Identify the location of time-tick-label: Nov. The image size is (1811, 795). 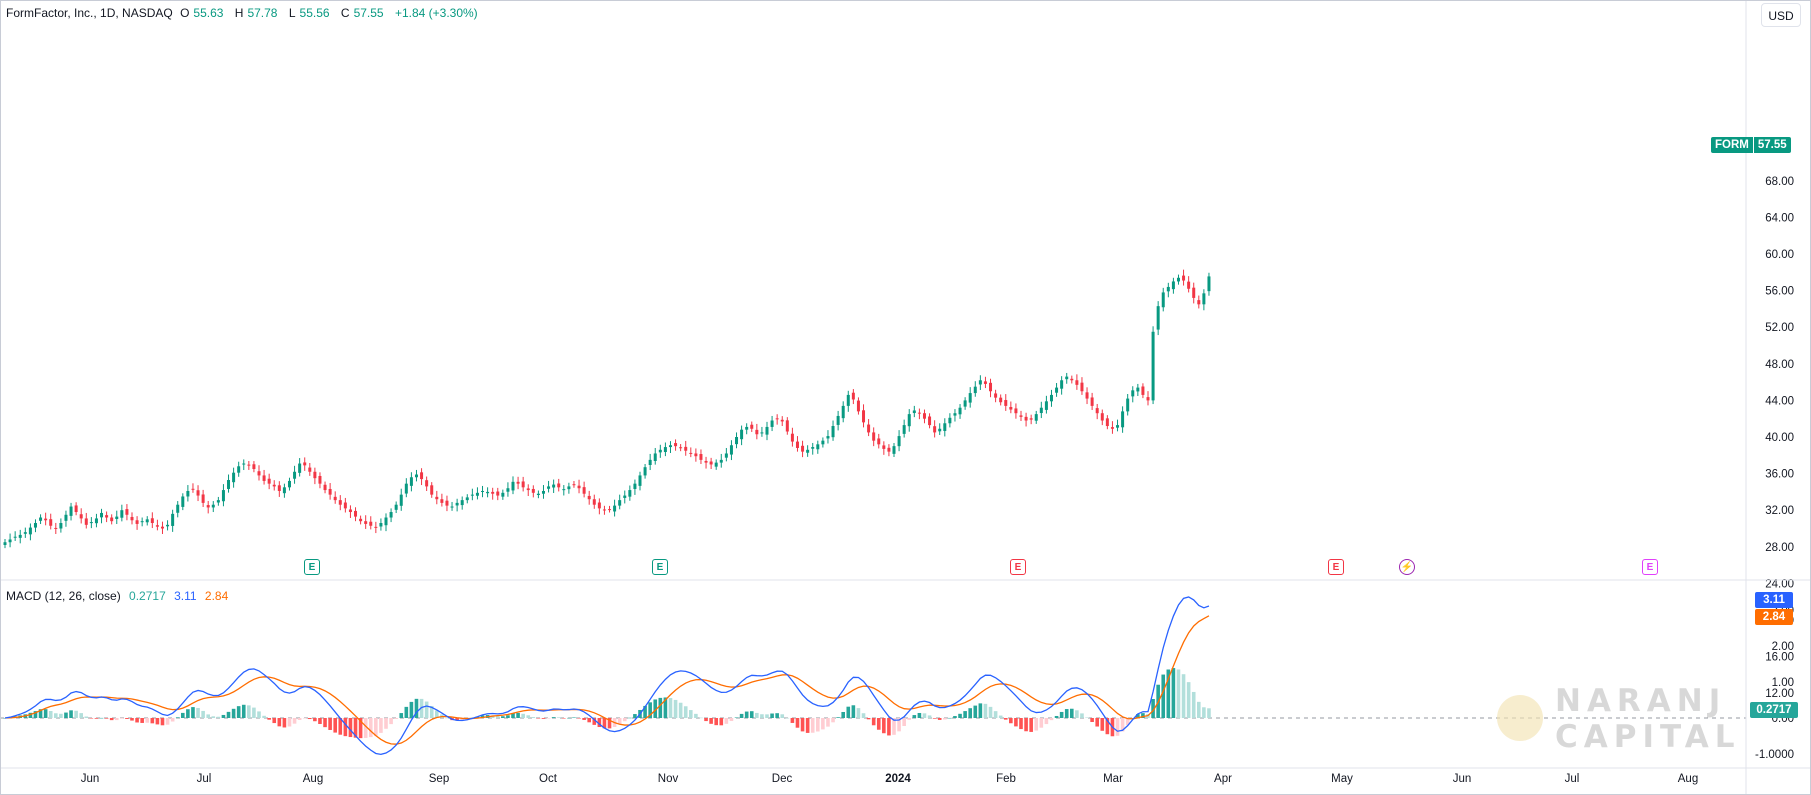
(668, 779).